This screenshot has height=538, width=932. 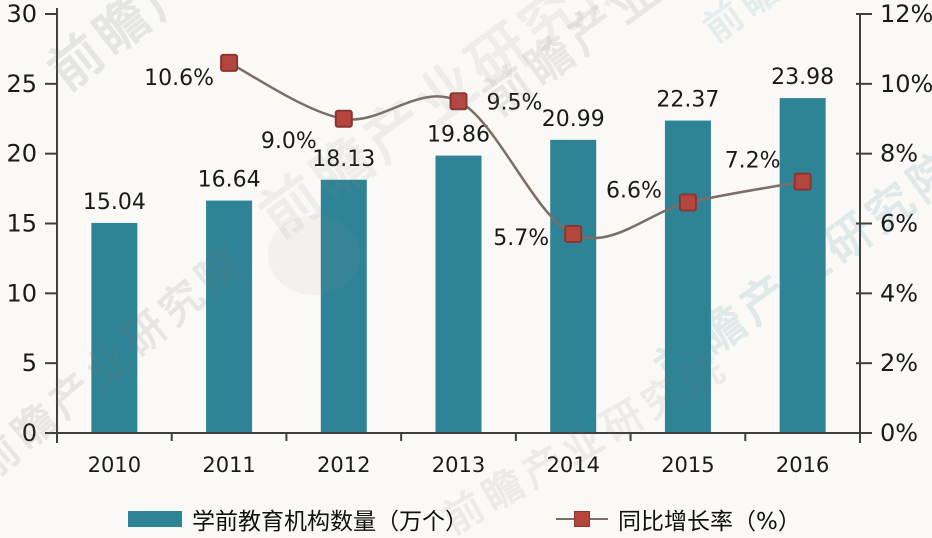 What do you see at coordinates (29, 433) in the screenshot?
I see `left-axis-tick-label: 0` at bounding box center [29, 433].